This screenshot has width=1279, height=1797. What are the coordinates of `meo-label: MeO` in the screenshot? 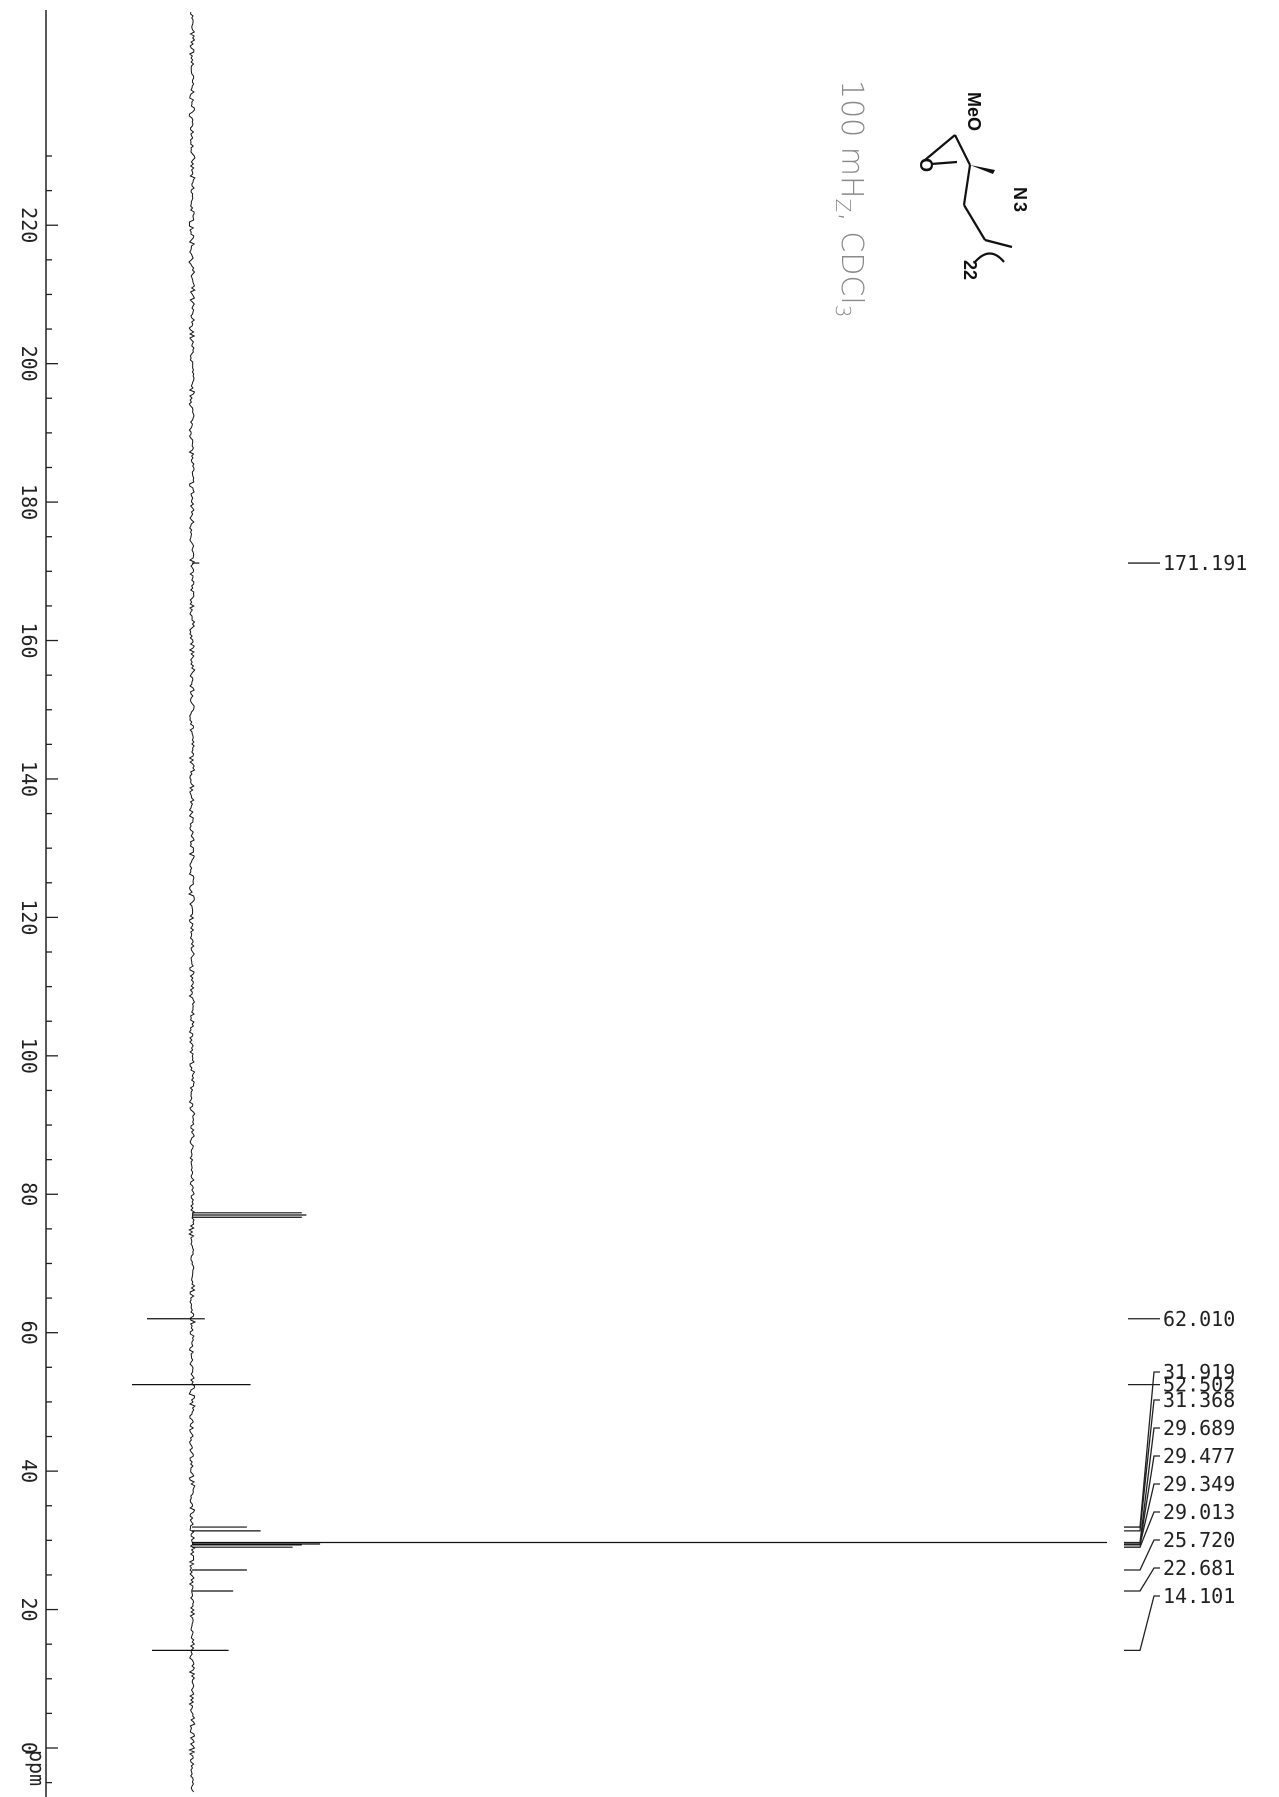 It's located at (974, 111).